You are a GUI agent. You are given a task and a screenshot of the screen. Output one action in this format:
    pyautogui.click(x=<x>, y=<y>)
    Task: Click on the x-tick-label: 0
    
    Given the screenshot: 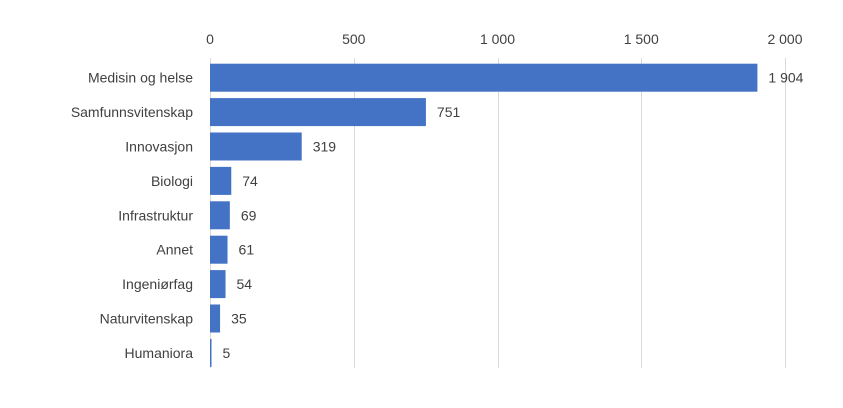 What is the action you would take?
    pyautogui.click(x=210, y=39)
    